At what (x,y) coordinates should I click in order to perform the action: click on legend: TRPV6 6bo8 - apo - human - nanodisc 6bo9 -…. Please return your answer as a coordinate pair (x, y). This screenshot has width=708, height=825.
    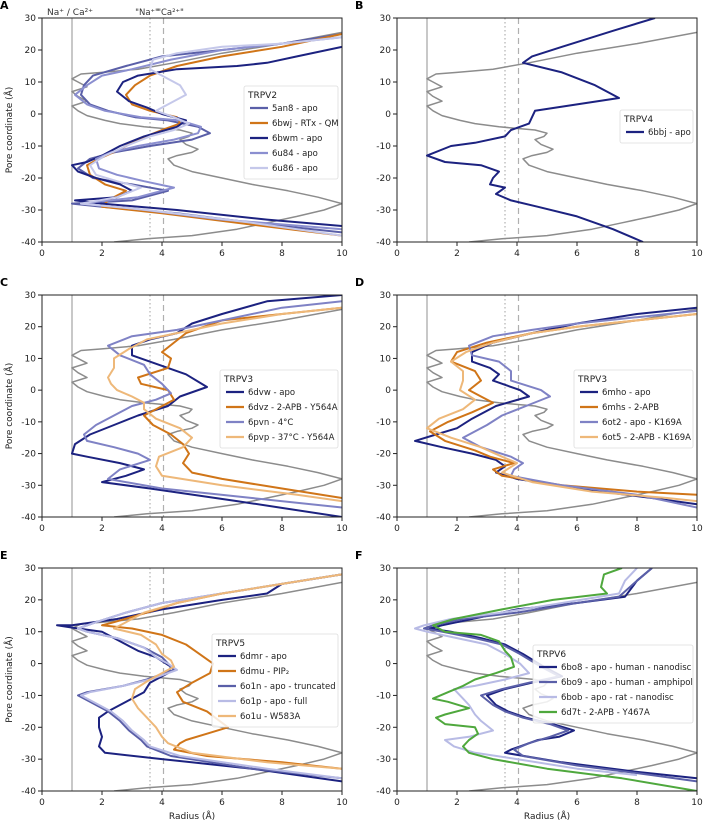
    Looking at the image, I should click on (613, 684).